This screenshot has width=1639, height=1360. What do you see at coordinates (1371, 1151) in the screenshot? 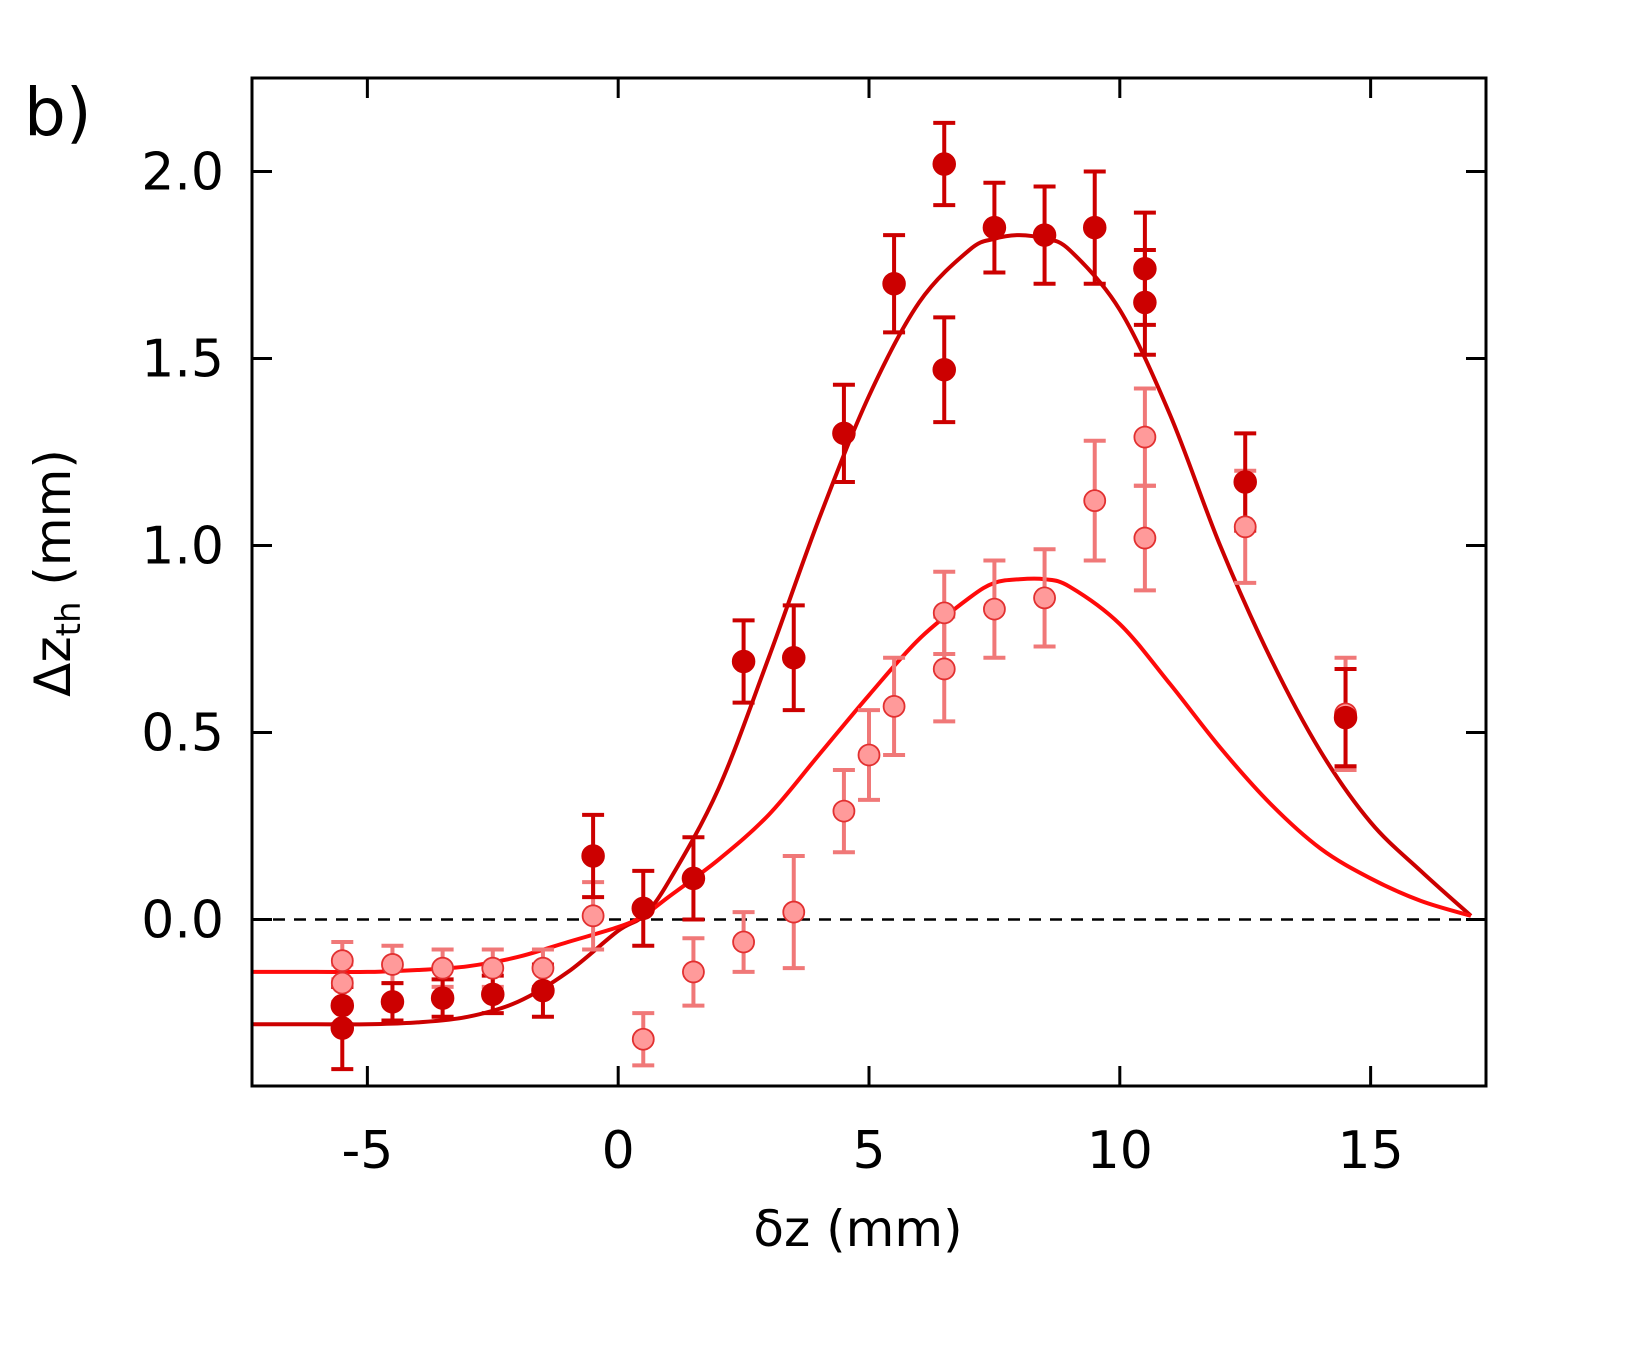
I see `x-tick-label: 15` at bounding box center [1371, 1151].